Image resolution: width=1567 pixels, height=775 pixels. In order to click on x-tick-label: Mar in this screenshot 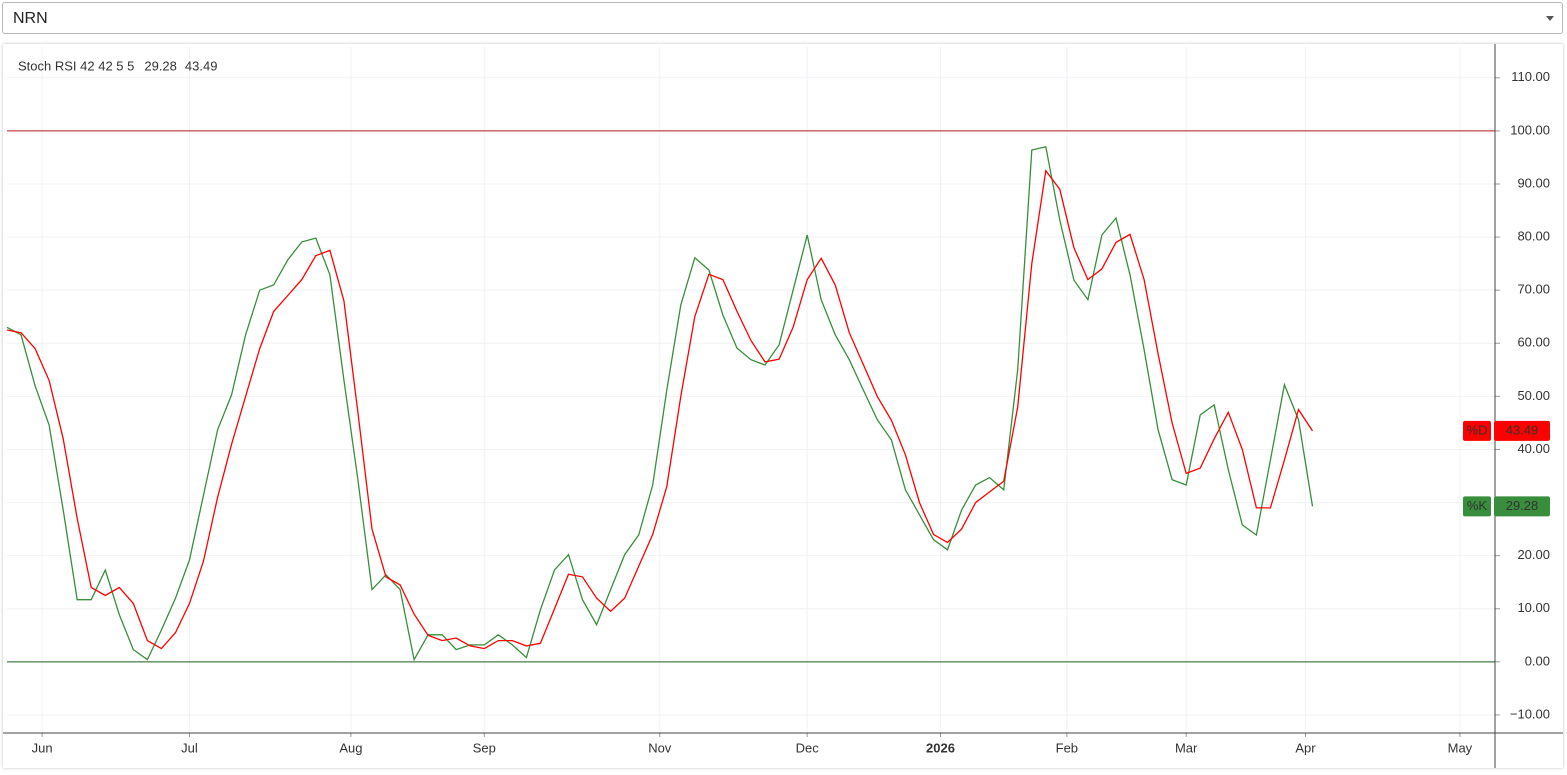, I will do `click(1186, 747)`.